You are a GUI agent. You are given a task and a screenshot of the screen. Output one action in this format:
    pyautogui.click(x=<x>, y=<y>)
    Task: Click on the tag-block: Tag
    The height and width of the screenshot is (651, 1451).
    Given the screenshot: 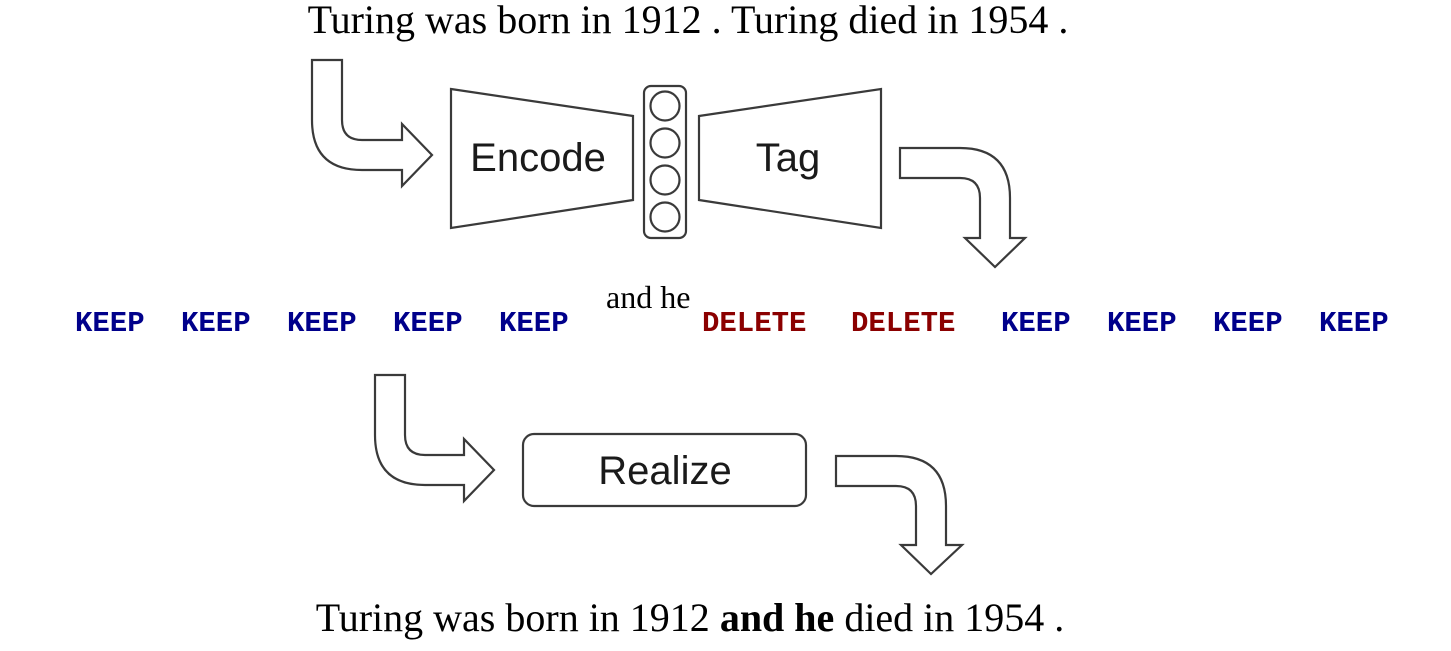 What is the action you would take?
    pyautogui.click(x=790, y=158)
    